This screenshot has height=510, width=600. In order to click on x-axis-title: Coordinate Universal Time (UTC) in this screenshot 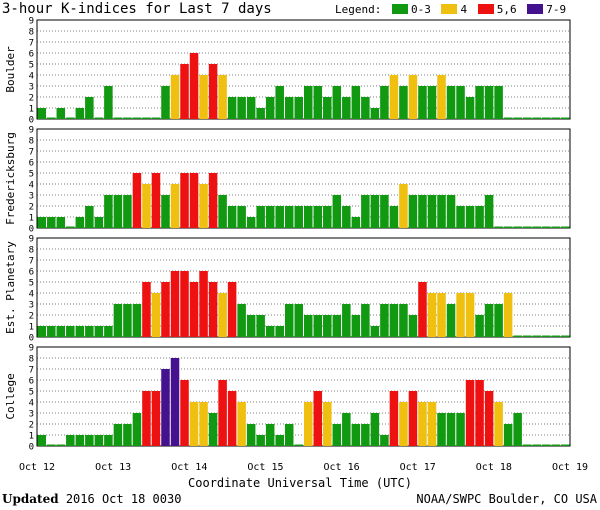, I will do `click(300, 483)`.